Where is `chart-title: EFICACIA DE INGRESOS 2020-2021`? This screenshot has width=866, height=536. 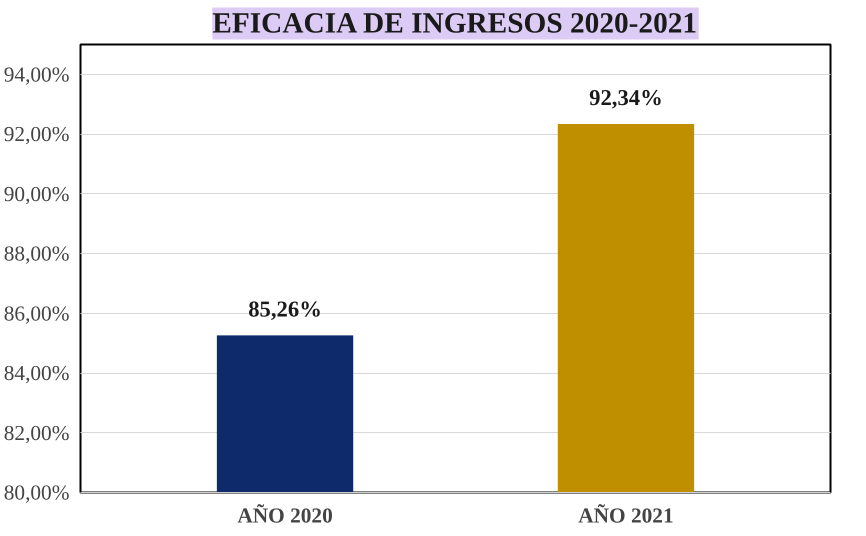 chart-title: EFICACIA DE INGRESOS 2020-2021 is located at coordinates (455, 24).